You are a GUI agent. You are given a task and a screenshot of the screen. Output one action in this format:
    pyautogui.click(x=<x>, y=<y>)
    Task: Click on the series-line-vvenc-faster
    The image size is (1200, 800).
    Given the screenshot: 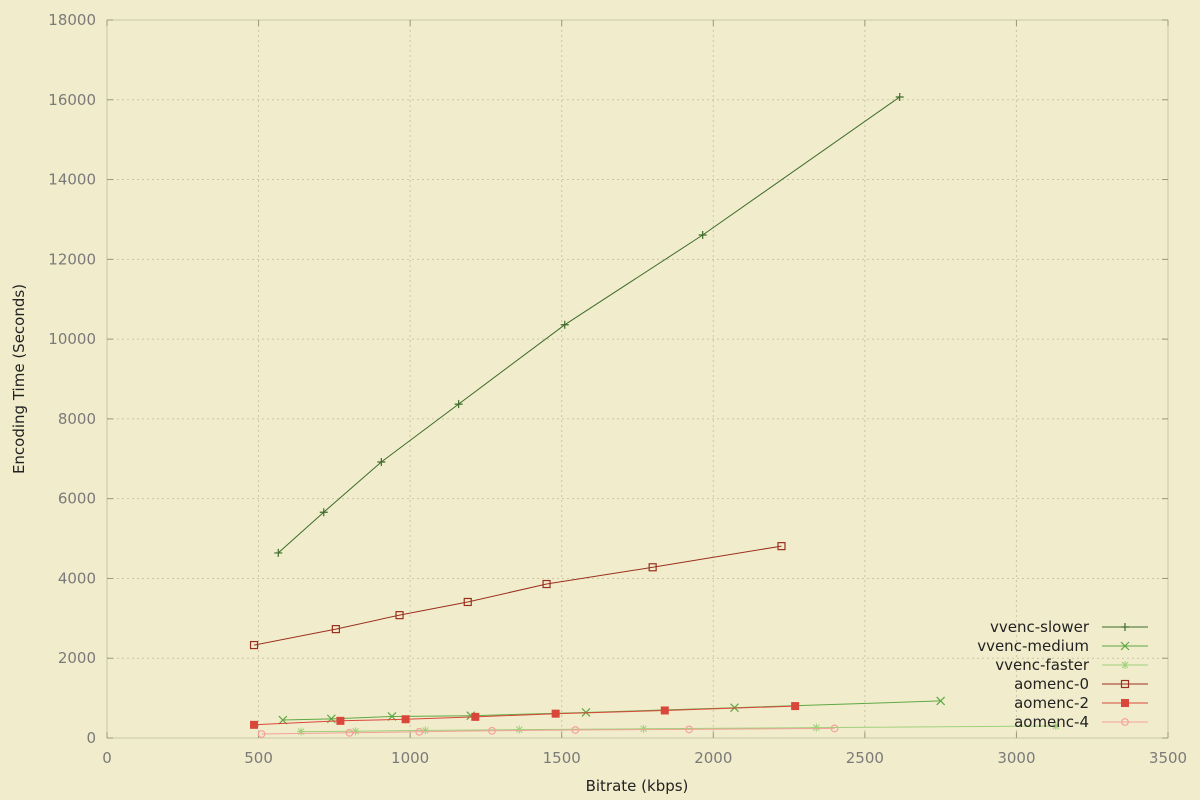 What is the action you would take?
    pyautogui.click(x=678, y=729)
    